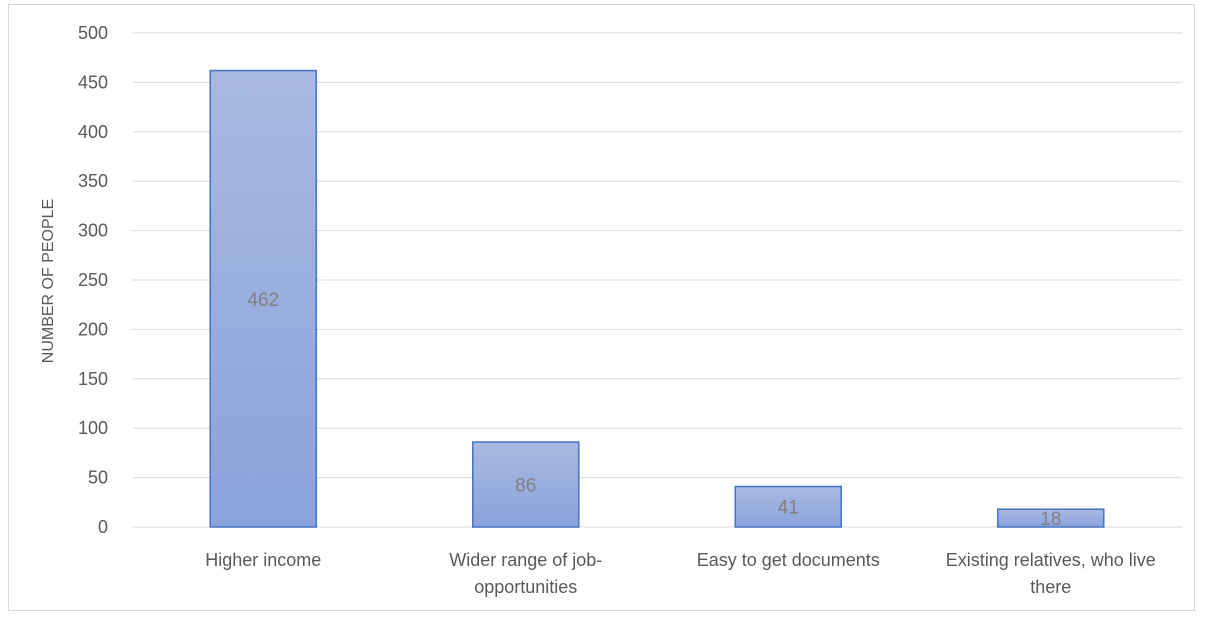 The image size is (1208, 618). I want to click on y-tick-label: 300, so click(93, 231).